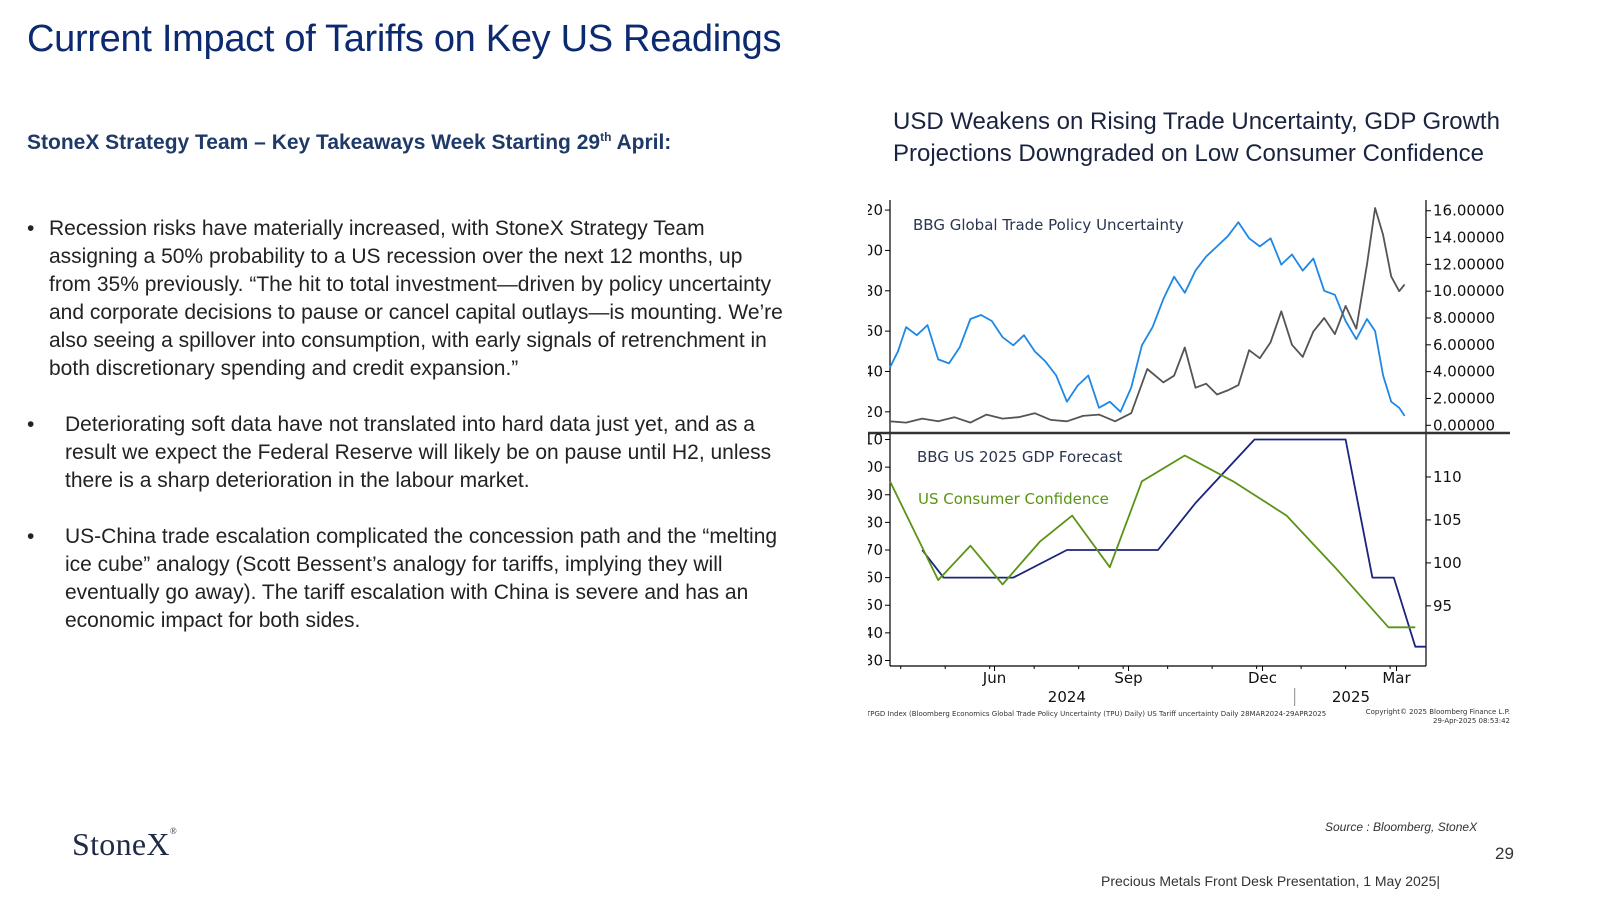  Describe the element at coordinates (1442, 606) in the screenshot. I see `right-tick-label: 95` at that location.